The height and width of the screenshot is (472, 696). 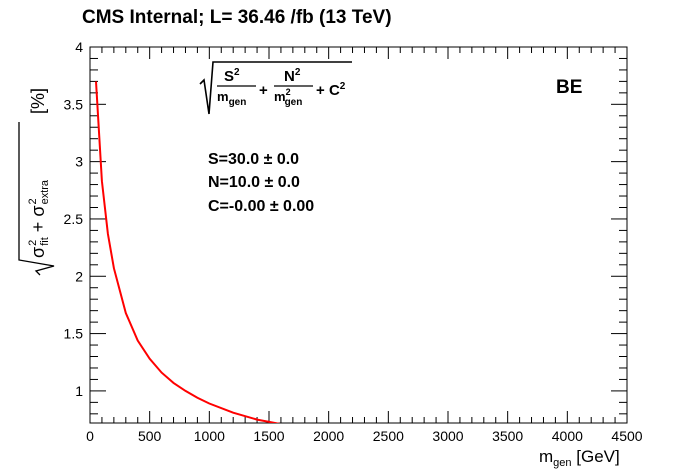 I want to click on y-axis-label-sqrt, so click(x=36, y=199).